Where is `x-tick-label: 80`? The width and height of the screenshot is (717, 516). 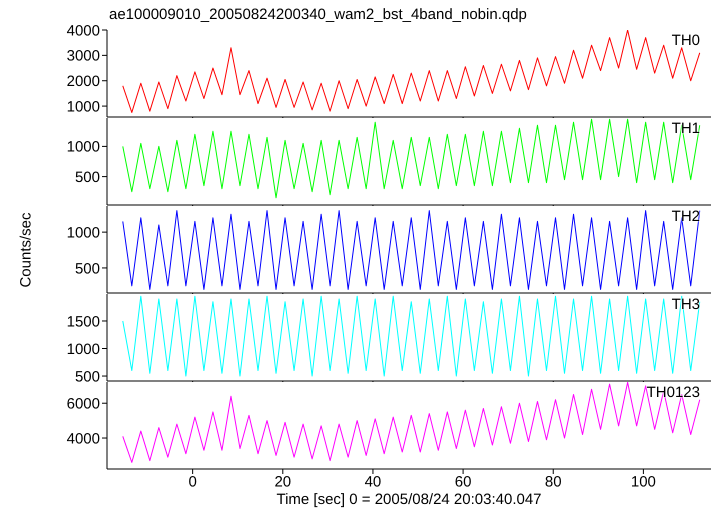
x-tick-label: 80 is located at coordinates (553, 482).